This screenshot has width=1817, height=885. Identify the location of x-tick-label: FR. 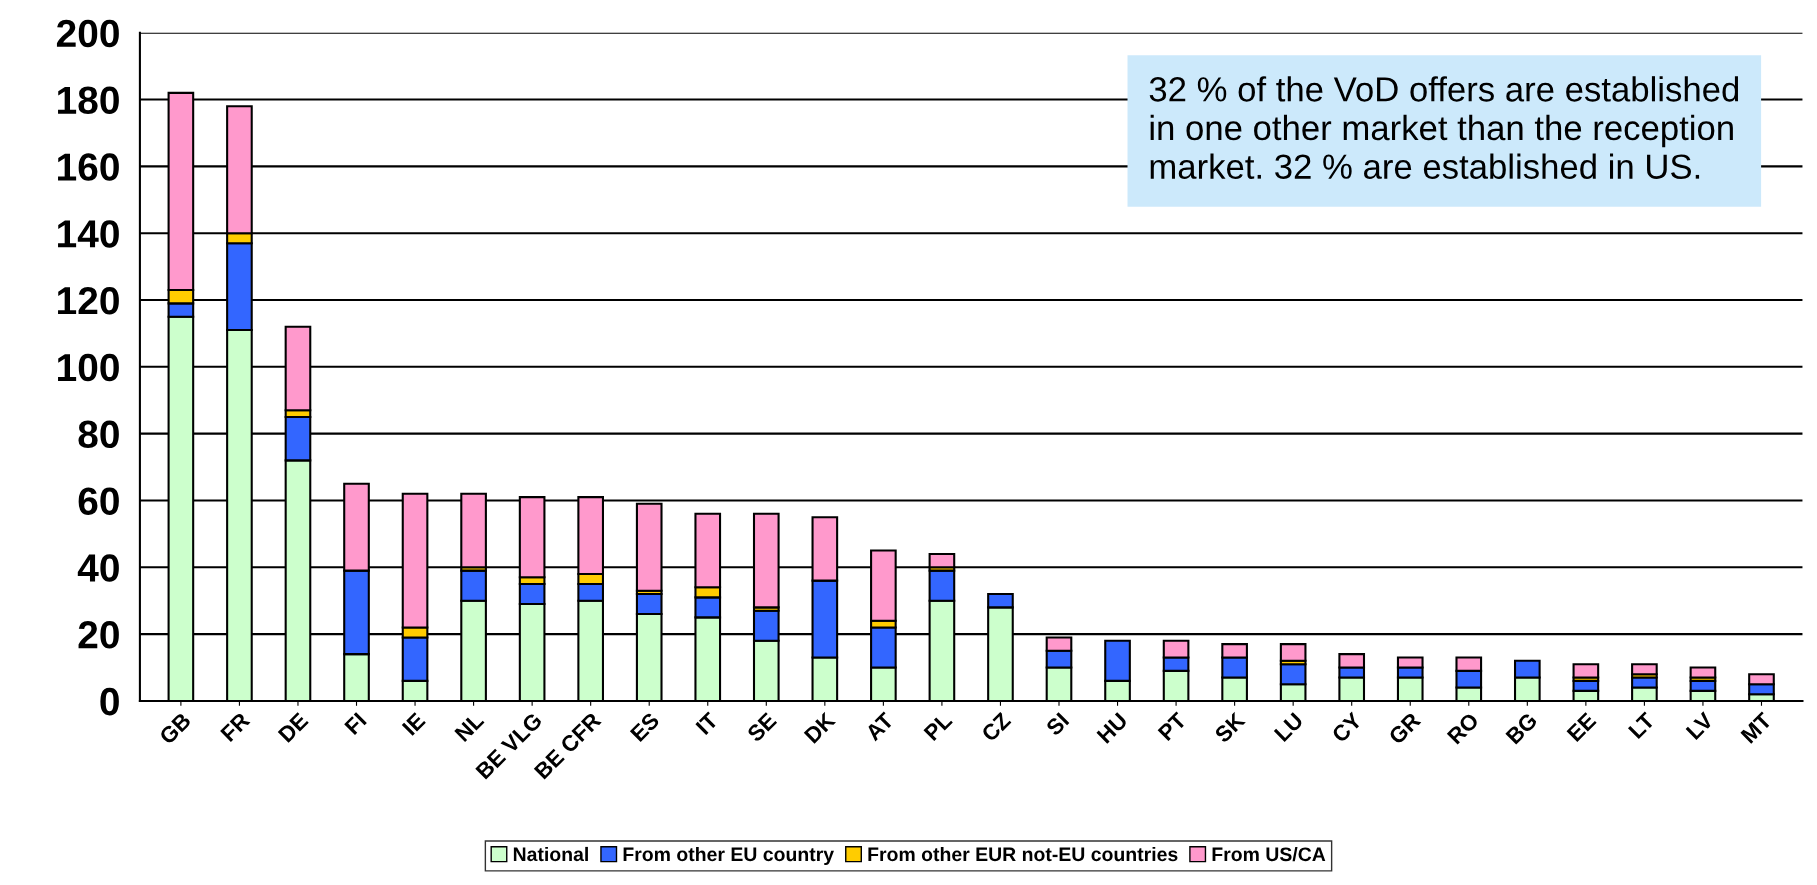
(235, 726).